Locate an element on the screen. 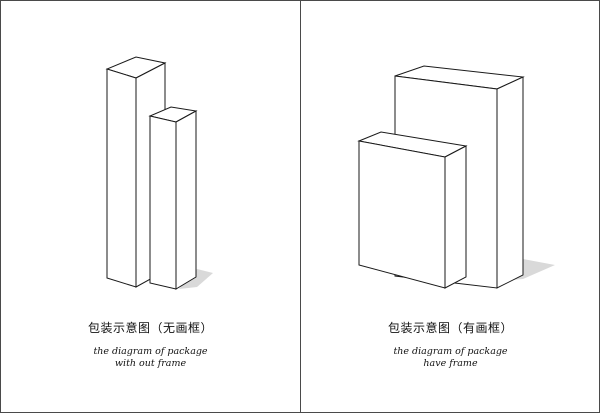 Image resolution: width=600 pixels, height=413 pixels. front-box is located at coordinates (412, 210).